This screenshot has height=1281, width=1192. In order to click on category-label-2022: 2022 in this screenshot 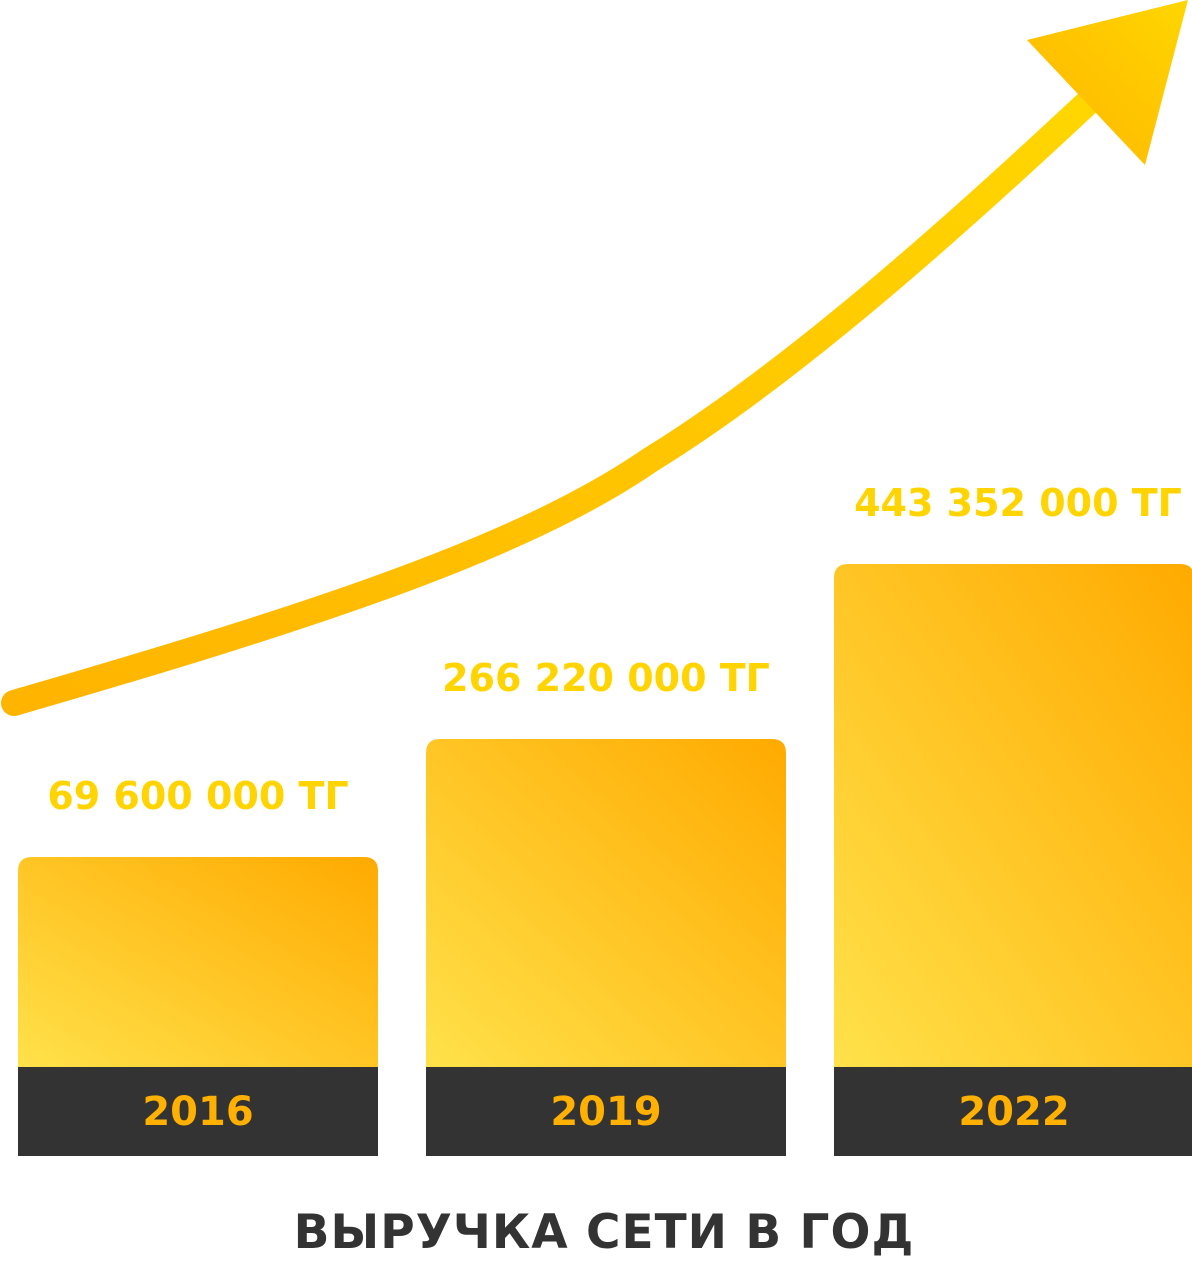, I will do `click(1013, 1112)`.